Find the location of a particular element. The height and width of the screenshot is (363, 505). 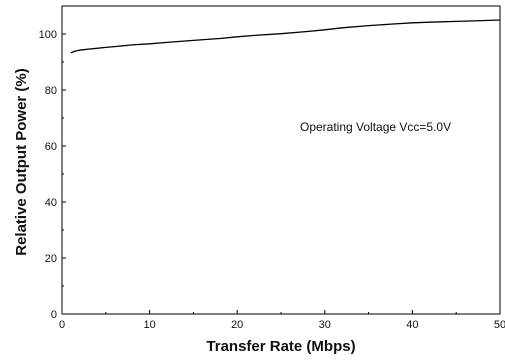

x-axis: 0 10 20 30 40 50 is located at coordinates (282, 320).